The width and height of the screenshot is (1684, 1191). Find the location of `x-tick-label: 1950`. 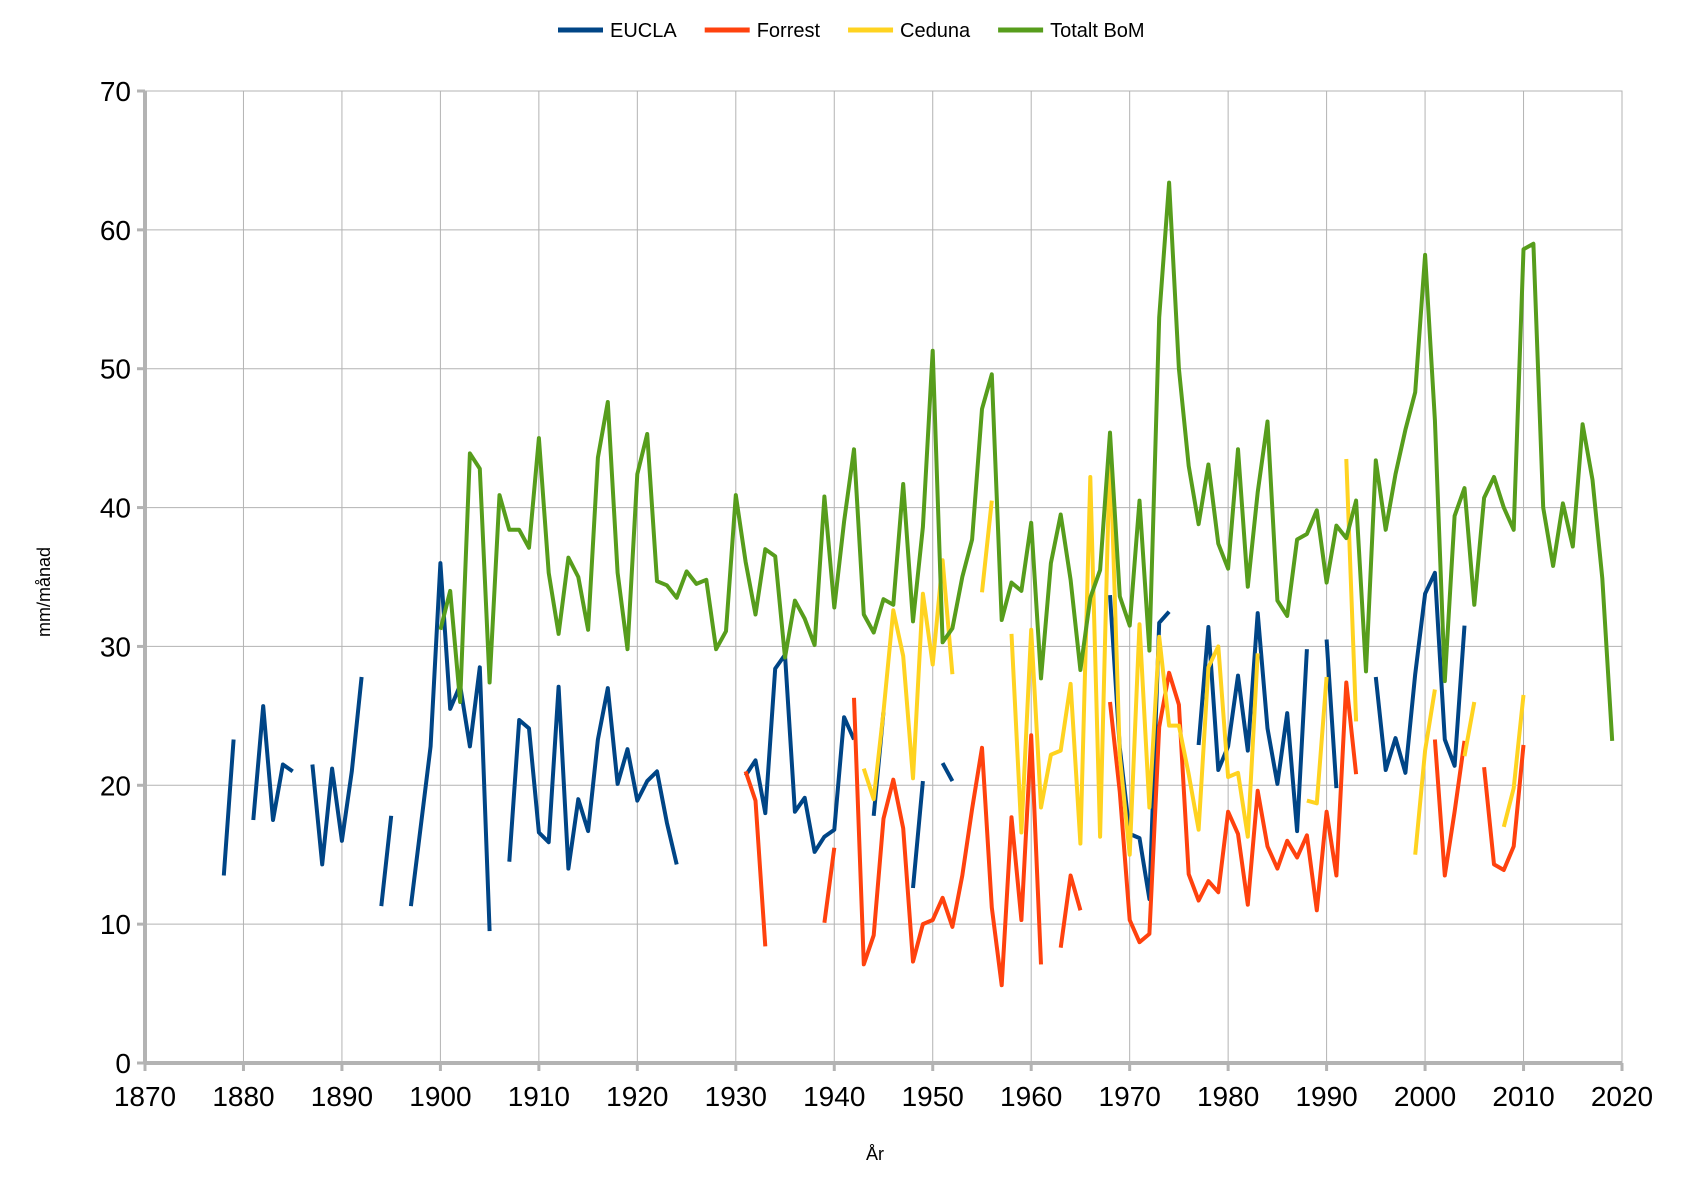

x-tick-label: 1950 is located at coordinates (933, 1096).